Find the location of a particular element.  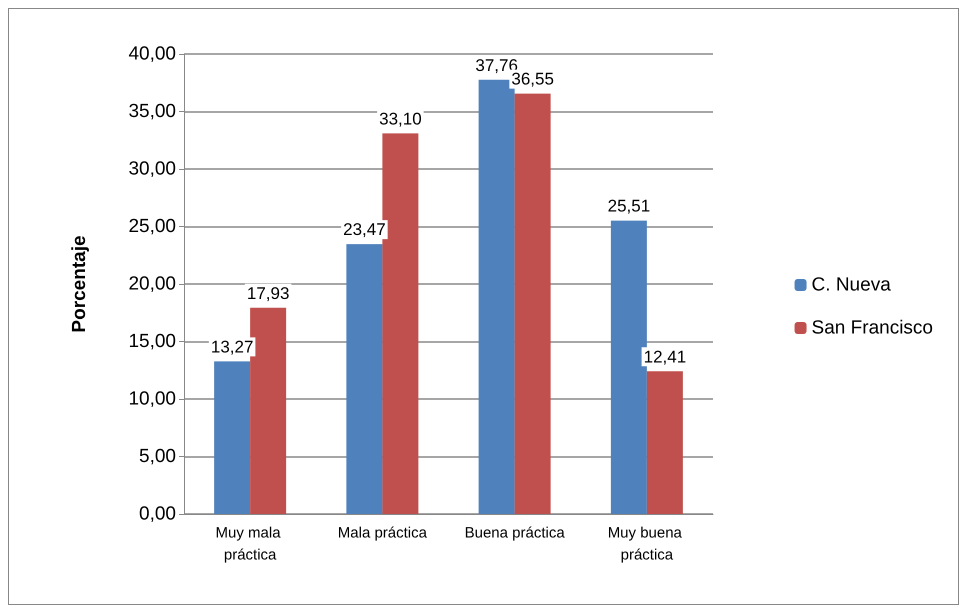

data-label: 12,41 is located at coordinates (665, 356).